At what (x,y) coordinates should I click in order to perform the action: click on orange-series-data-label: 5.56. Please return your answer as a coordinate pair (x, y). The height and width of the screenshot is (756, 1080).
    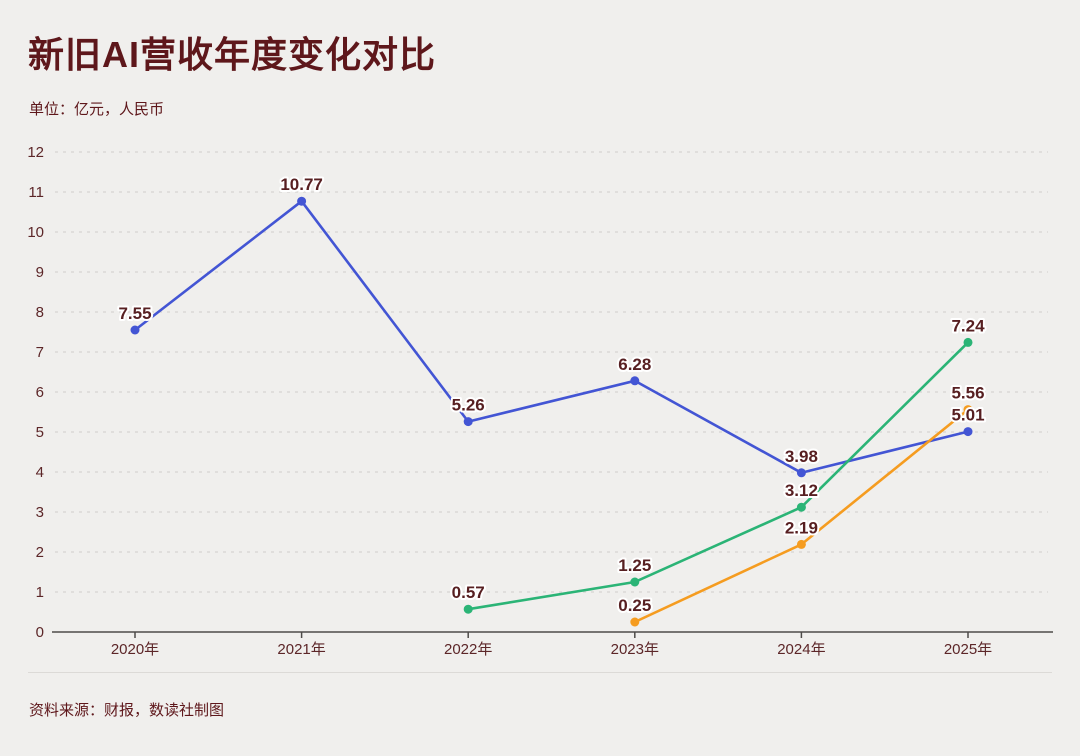
    Looking at the image, I should click on (967, 393).